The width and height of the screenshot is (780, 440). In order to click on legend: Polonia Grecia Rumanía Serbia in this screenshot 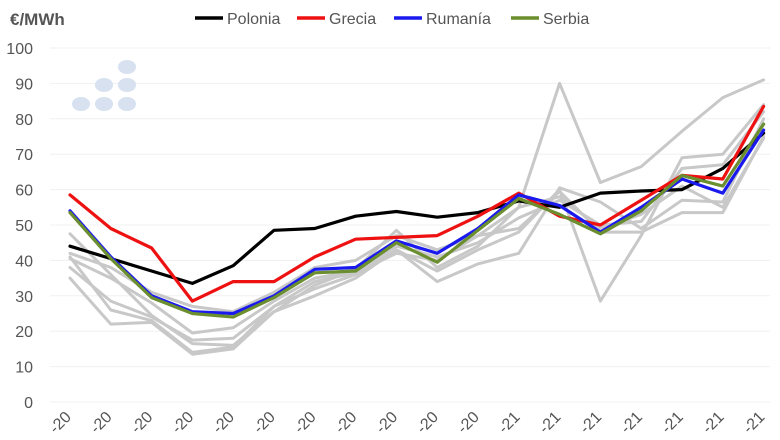, I will do `click(392, 19)`.